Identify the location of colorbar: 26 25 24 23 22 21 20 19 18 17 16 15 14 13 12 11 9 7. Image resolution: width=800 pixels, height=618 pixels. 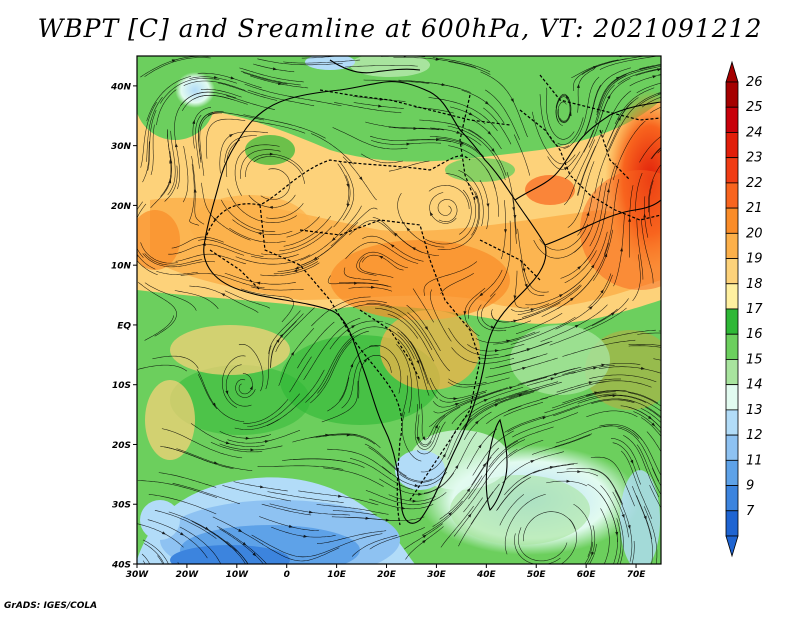
(744, 309).